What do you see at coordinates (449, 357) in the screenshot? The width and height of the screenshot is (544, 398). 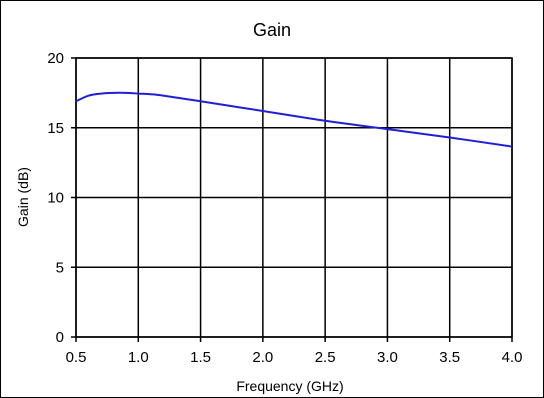 I see `x-tick-label: 3.5` at bounding box center [449, 357].